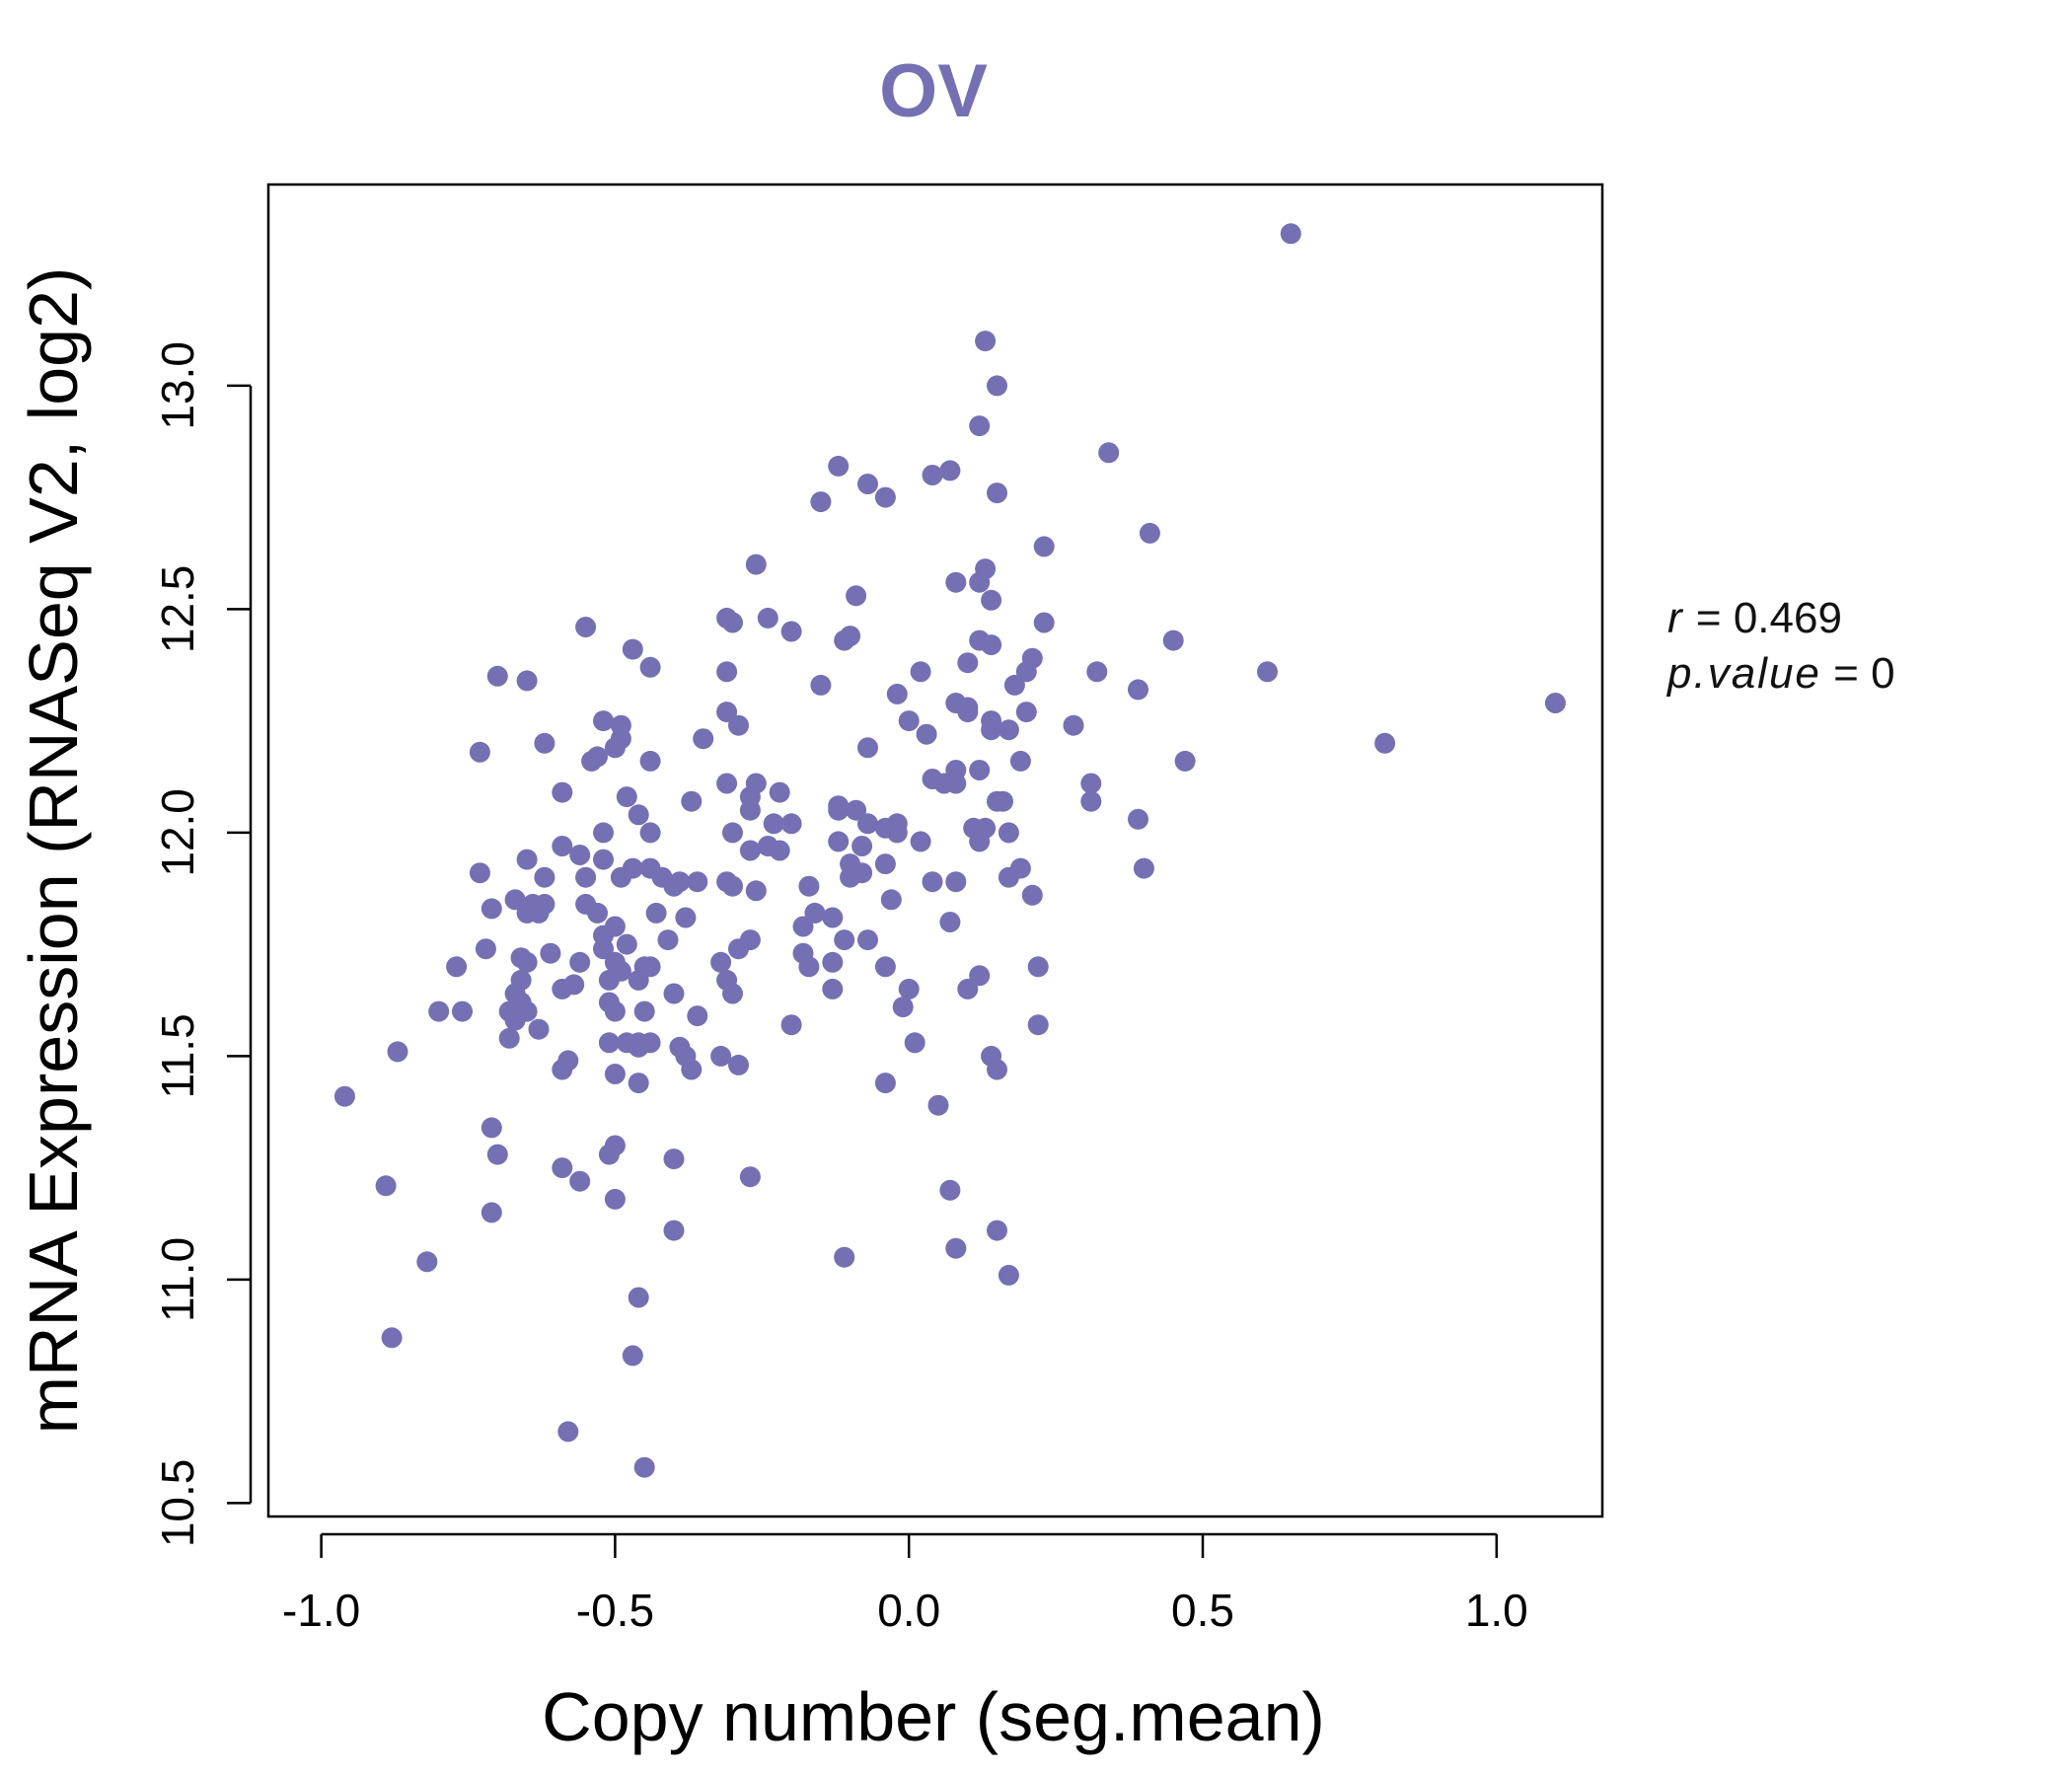 This screenshot has height=1776, width=2072. What do you see at coordinates (1497, 1610) in the screenshot?
I see `x-tick-label: 1.0` at bounding box center [1497, 1610].